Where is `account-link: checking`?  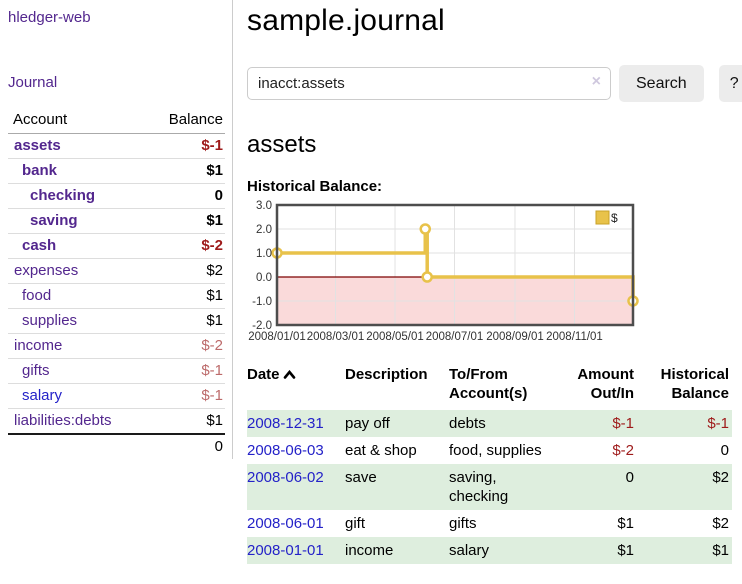
account-link: checking is located at coordinates (63, 195).